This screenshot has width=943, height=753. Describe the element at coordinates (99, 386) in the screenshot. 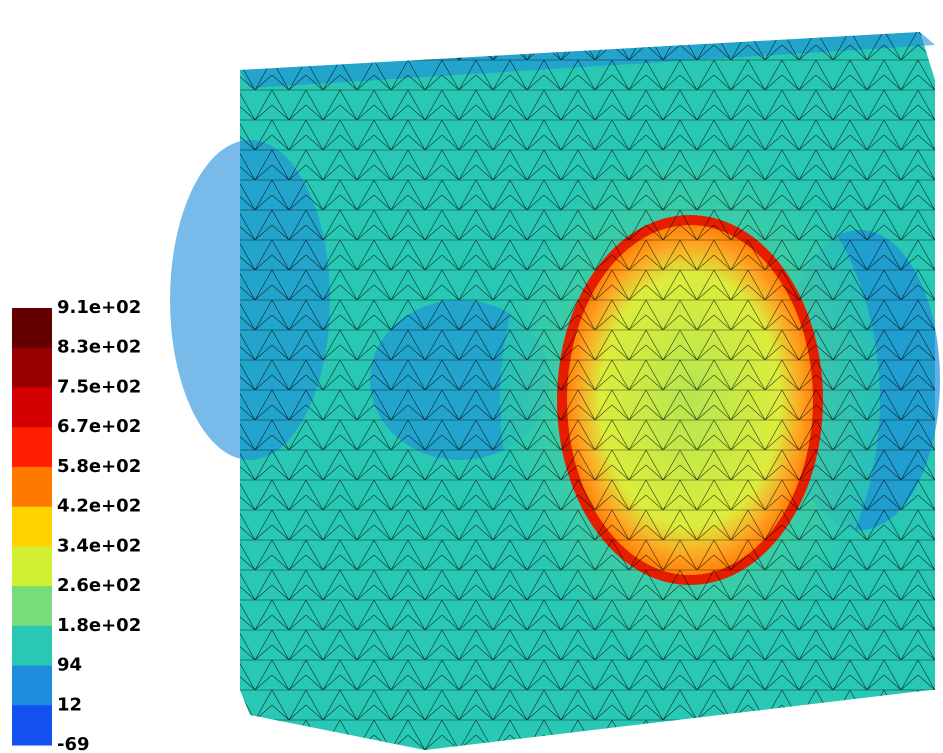

I see `colorbar-label: 7.5e+02` at that location.